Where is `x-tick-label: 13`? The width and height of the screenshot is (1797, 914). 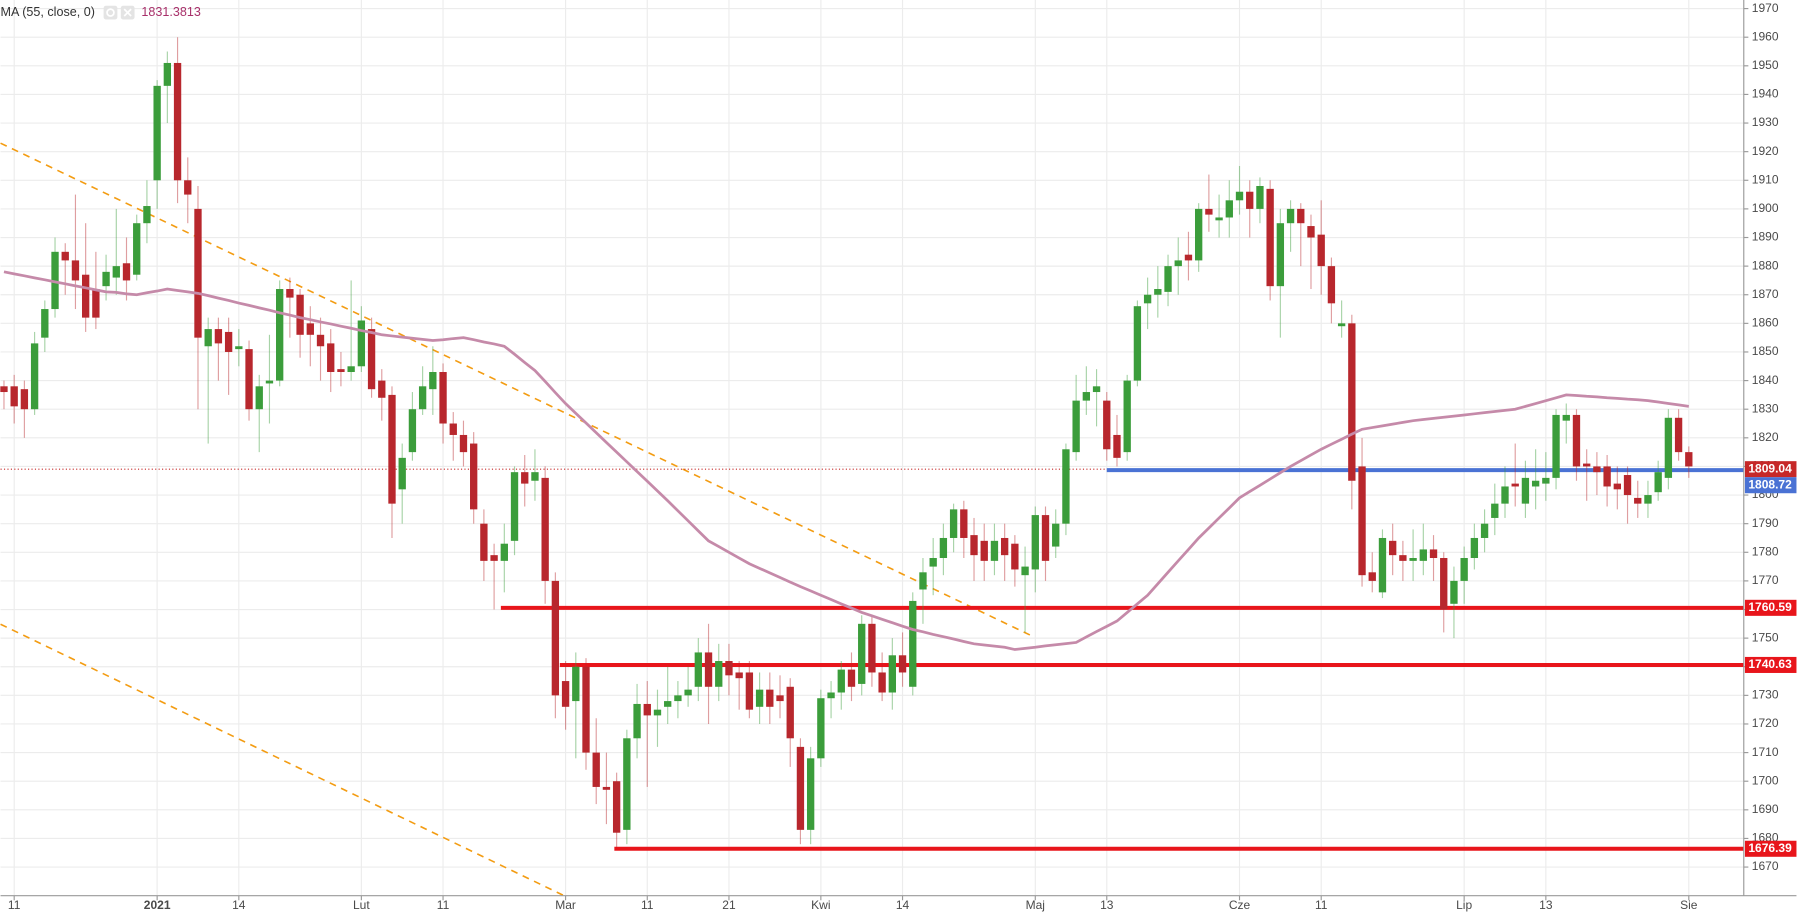 x-tick-label: 13 is located at coordinates (1107, 905).